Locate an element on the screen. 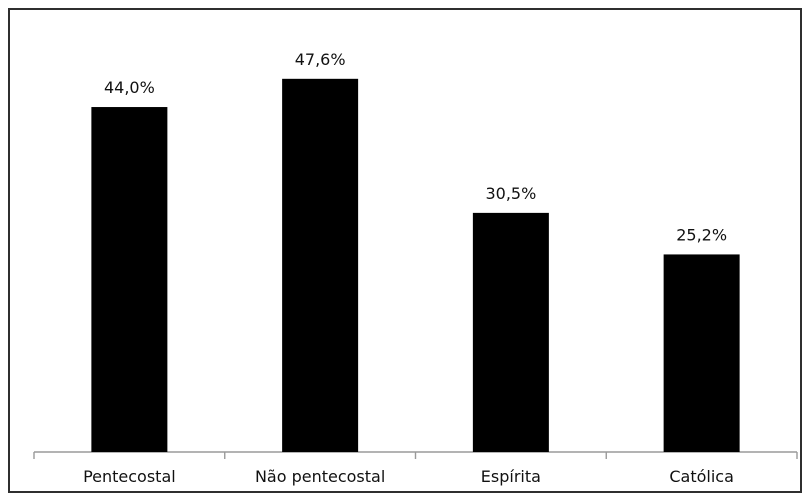  category-label-2: Espírita is located at coordinates (511, 476).